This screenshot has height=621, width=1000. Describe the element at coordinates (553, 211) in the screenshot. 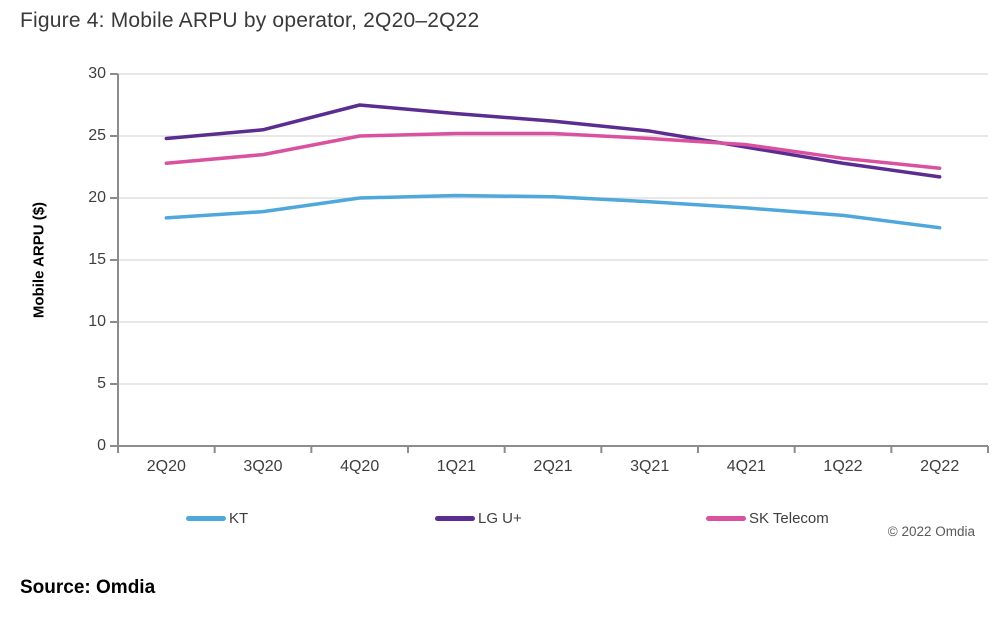

I see `series-line-kt` at that location.